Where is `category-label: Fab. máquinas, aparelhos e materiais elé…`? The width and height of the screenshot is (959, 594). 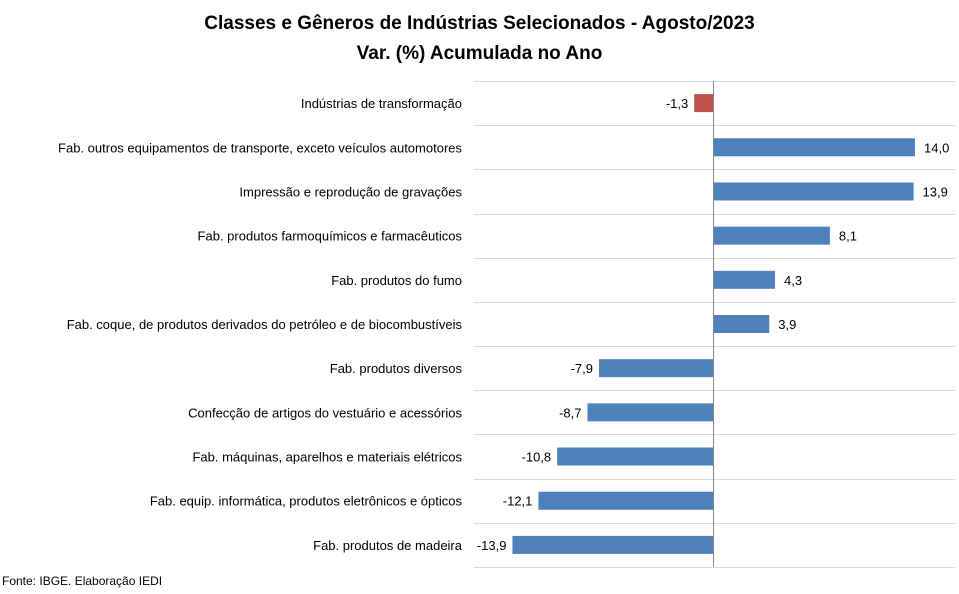
category-label: Fab. máquinas, aparelhos e materiais elé… is located at coordinates (327, 457).